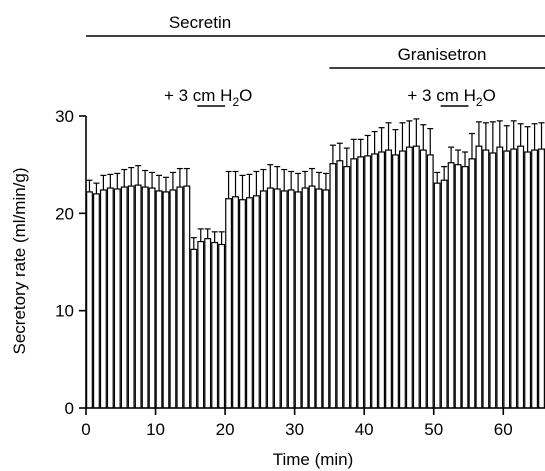 The image size is (545, 471). Describe the element at coordinates (69, 408) in the screenshot. I see `y-tick-label: 0` at that location.